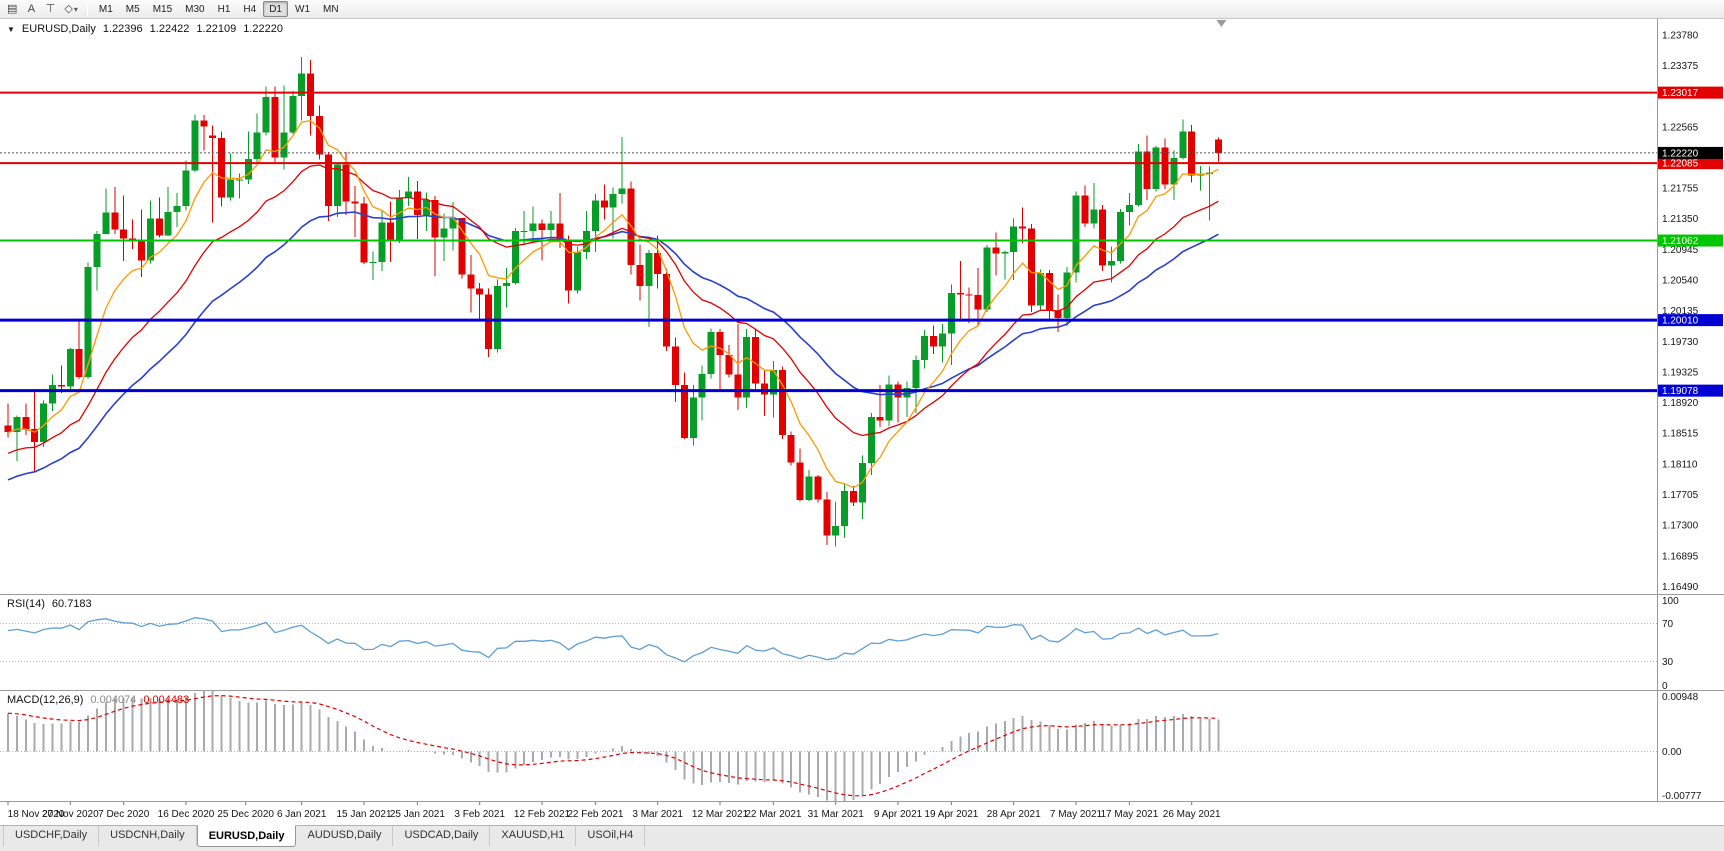  What do you see at coordinates (302, 814) in the screenshot?
I see `time-axis-label: 6 Jan 2021` at bounding box center [302, 814].